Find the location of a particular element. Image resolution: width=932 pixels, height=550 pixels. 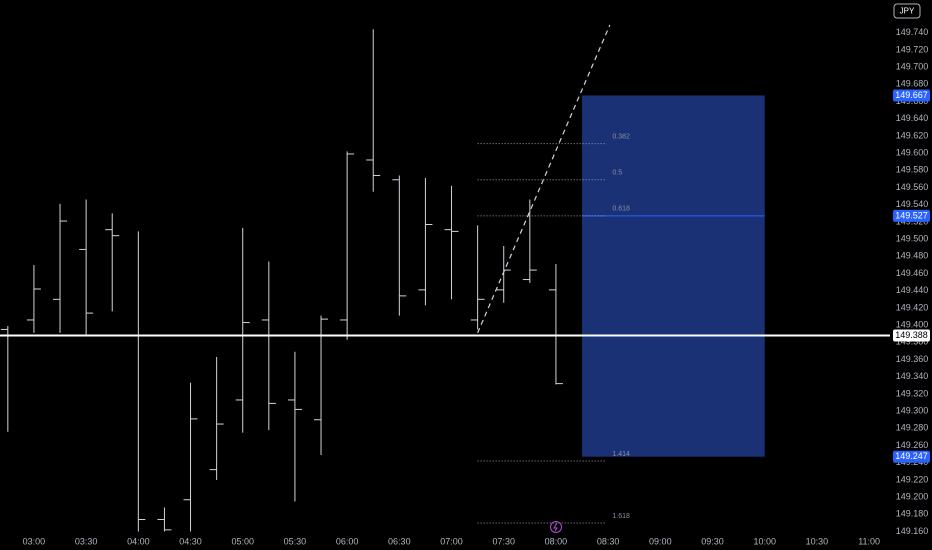

y-tick-label: 149.740 is located at coordinates (912, 32).